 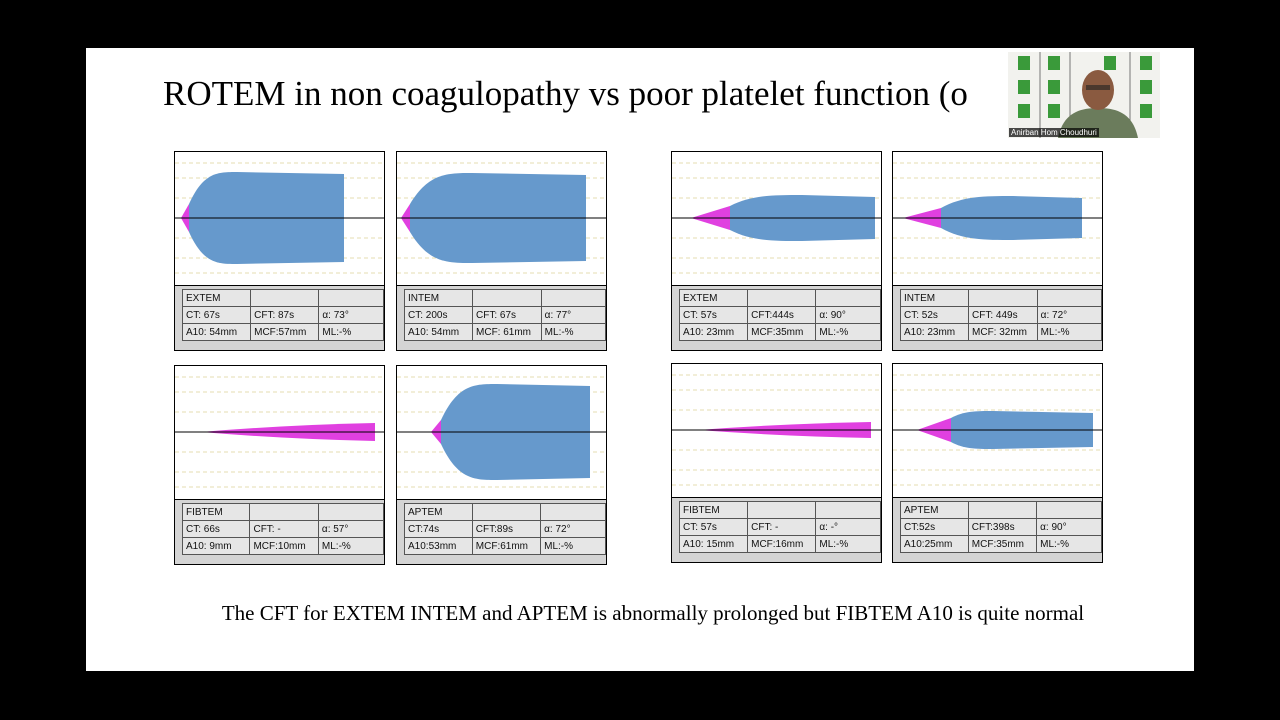 What do you see at coordinates (934, 298) in the screenshot?
I see `assay-name: INTEM` at bounding box center [934, 298].